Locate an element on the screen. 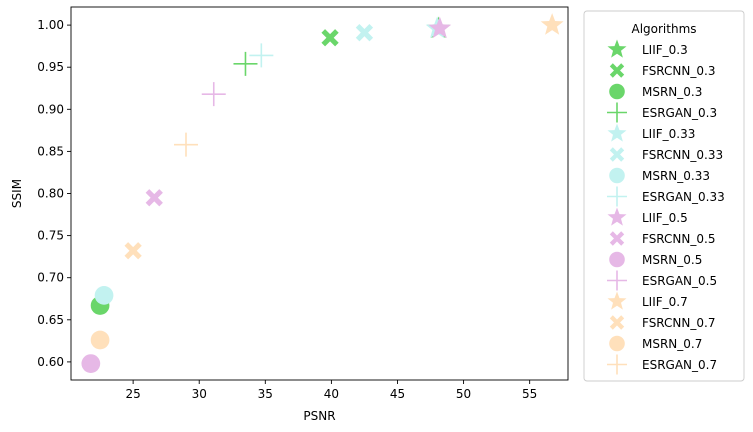 Image resolution: width=753 pixels, height=432 pixels. legend-label: MSRN_0.3 is located at coordinates (672, 92).